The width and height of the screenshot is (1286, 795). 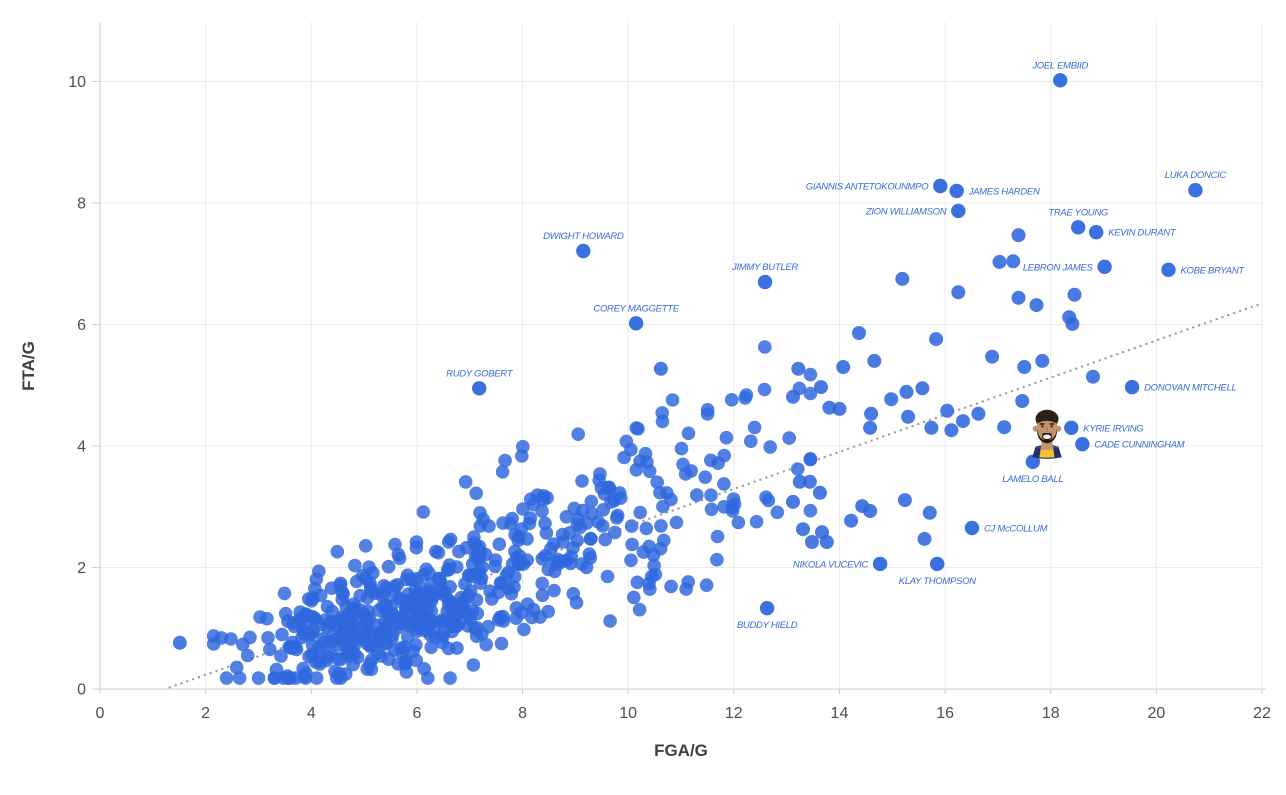 I want to click on player-point-klay-thompson, so click(x=937, y=564).